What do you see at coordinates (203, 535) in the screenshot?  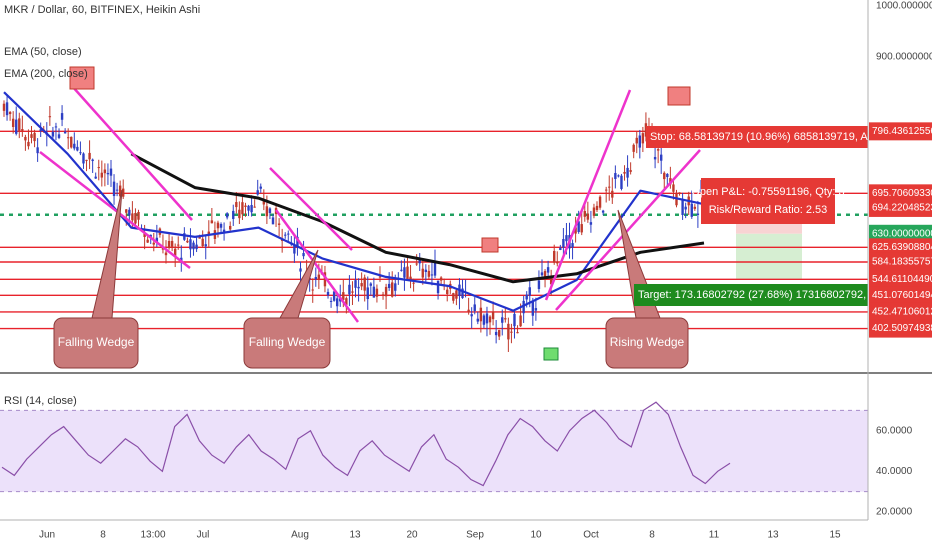 I see `time-tick-label: Jul` at bounding box center [203, 535].